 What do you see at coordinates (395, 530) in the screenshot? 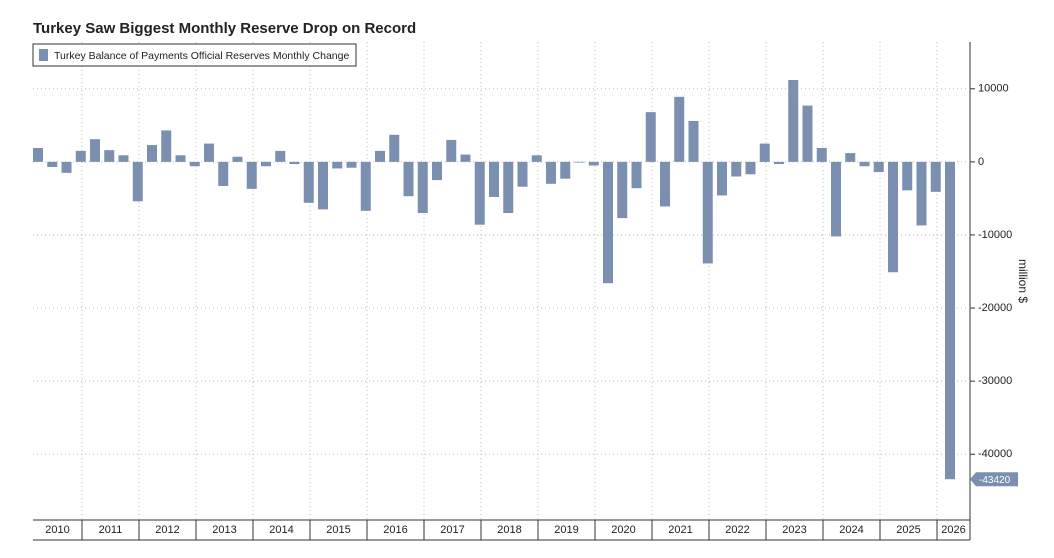
I see `x-tick-label: 2016` at bounding box center [395, 530].